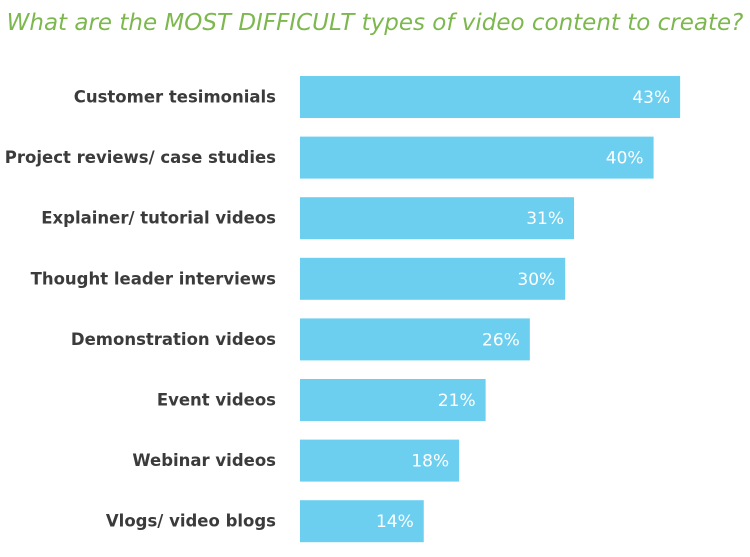 This screenshot has width=750, height=557. Describe the element at coordinates (140, 157) in the screenshot. I see `category-label: Project reviews/ case studies` at that location.